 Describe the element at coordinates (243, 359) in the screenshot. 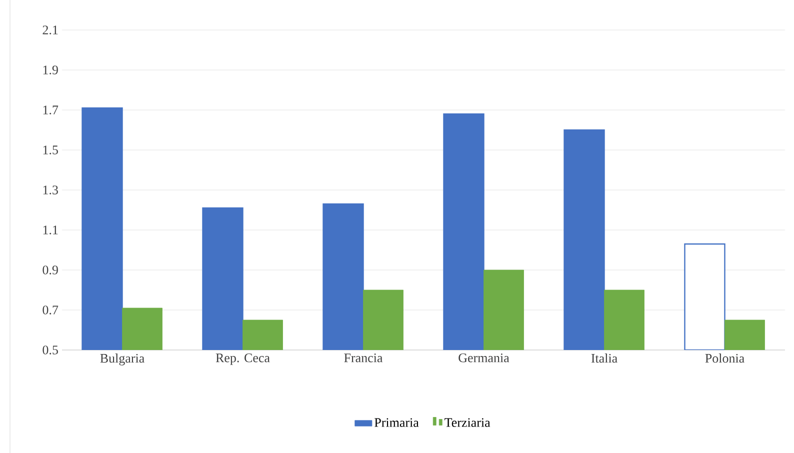

I see `x-tick-label: Rep. Ceca` at that location.